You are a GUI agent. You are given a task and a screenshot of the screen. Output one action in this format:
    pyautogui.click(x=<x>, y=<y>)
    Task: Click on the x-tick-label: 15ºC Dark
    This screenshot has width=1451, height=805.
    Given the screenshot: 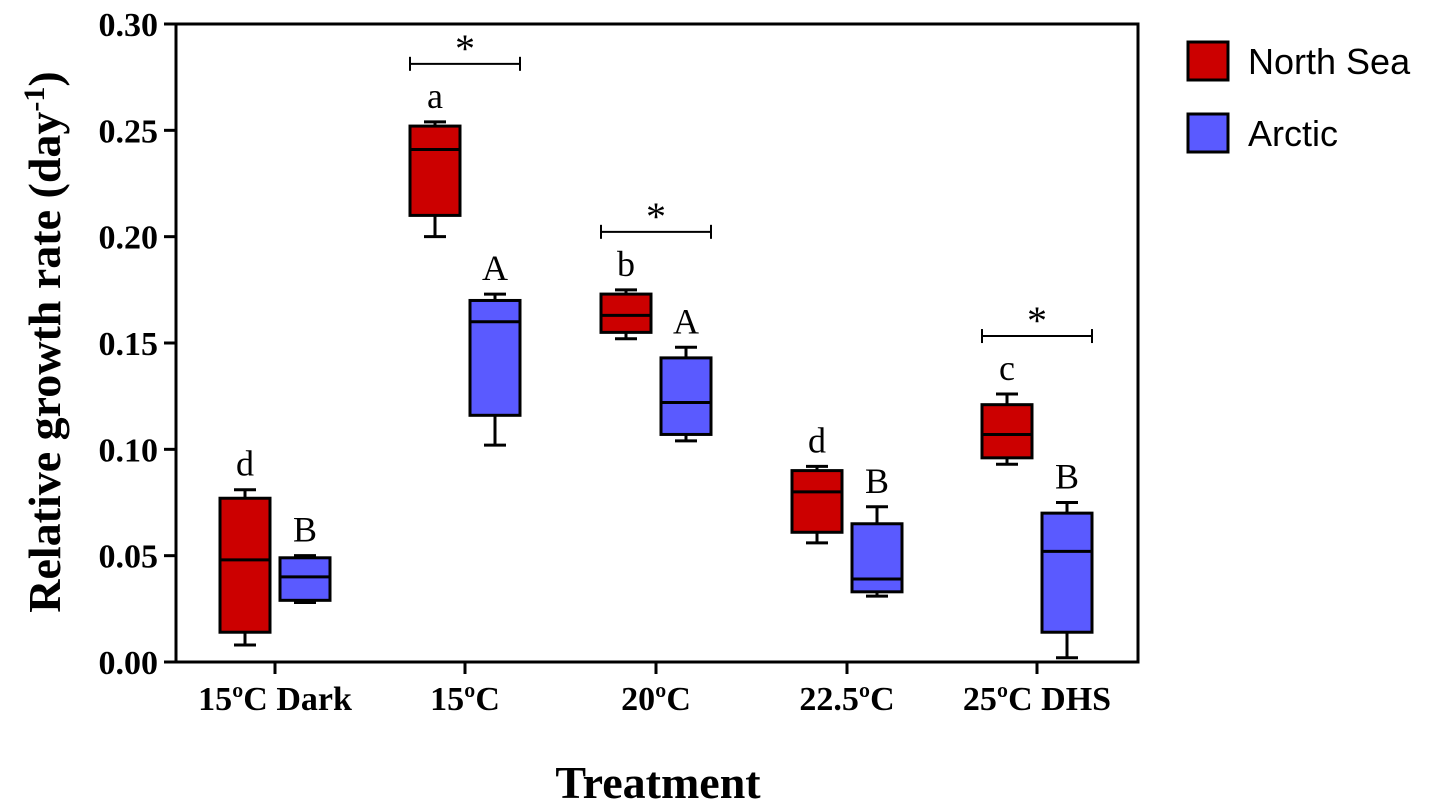 What is the action you would take?
    pyautogui.click(x=275, y=699)
    